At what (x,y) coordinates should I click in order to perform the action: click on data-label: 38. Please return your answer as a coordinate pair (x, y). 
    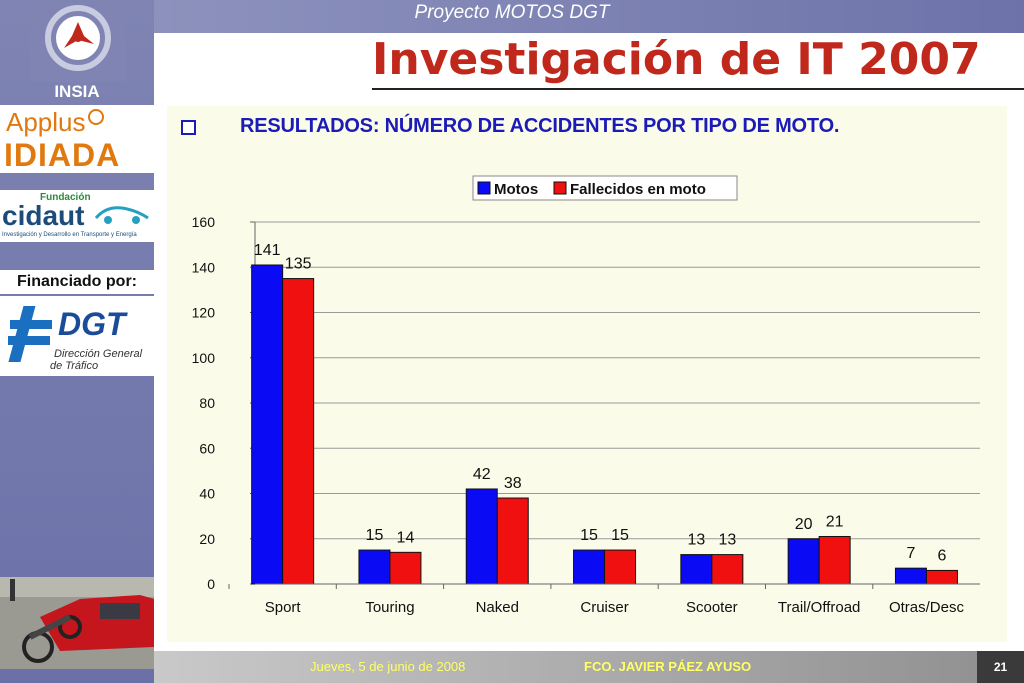
    Looking at the image, I should click on (513, 483).